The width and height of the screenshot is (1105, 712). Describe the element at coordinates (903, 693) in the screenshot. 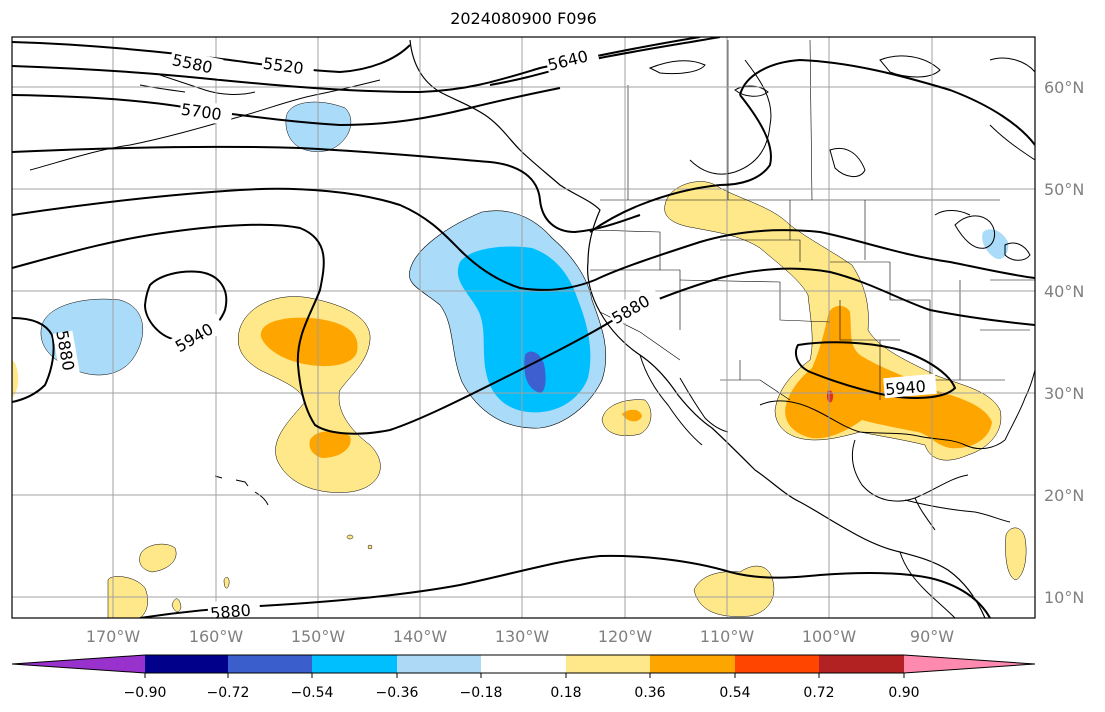

I see `colorbar-tick-label: 0.90` at that location.